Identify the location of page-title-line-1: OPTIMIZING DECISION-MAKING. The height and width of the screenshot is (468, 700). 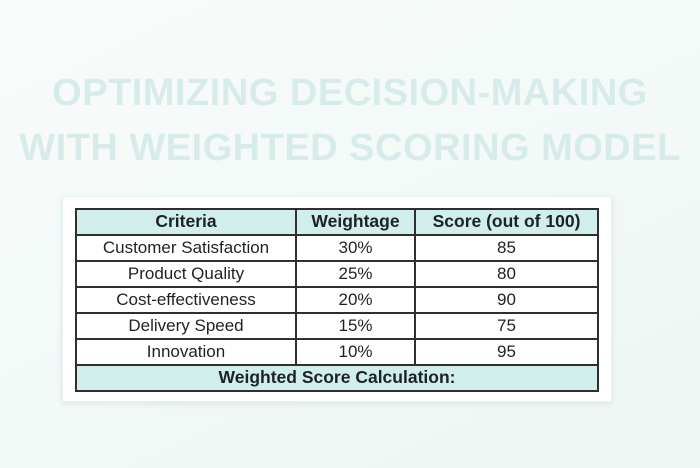
(350, 93).